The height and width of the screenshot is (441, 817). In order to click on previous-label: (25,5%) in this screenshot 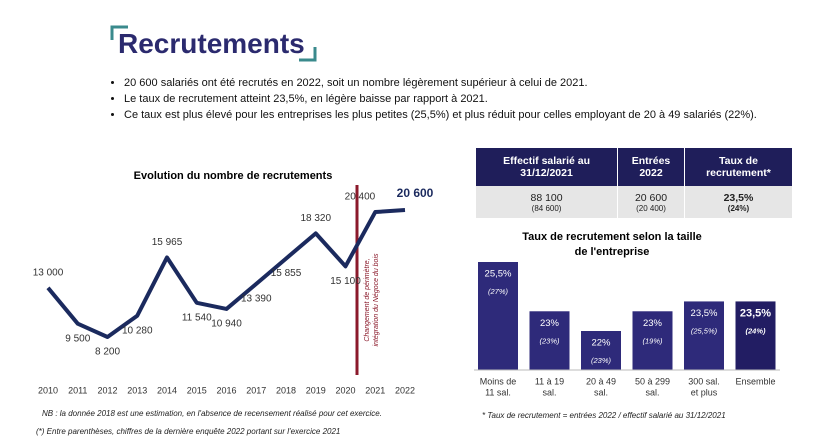, I will do `click(704, 330)`.